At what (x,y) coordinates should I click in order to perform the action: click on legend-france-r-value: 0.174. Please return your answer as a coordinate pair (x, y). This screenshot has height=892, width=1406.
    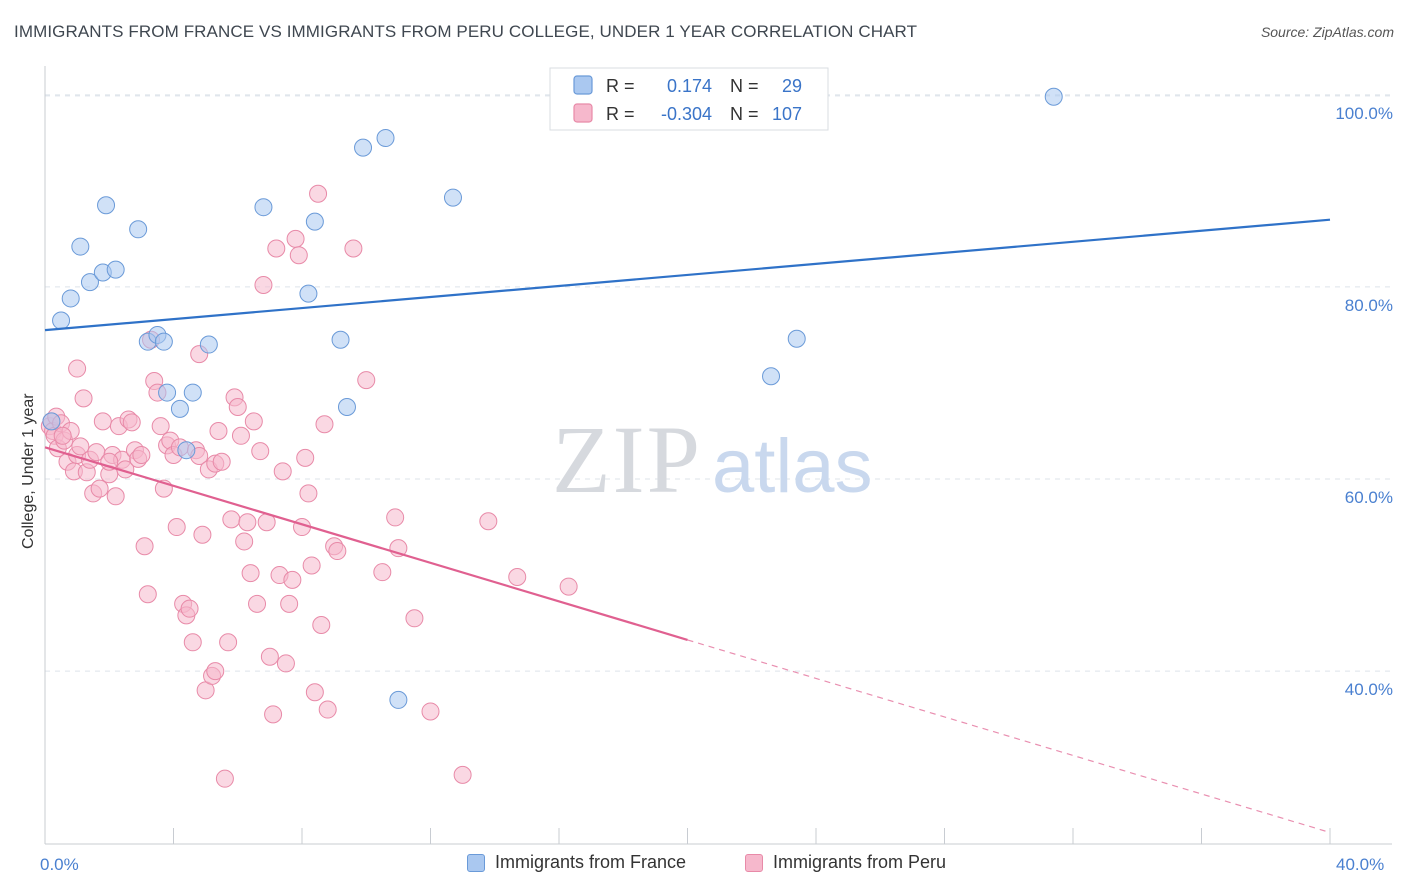
    Looking at the image, I should click on (689, 86).